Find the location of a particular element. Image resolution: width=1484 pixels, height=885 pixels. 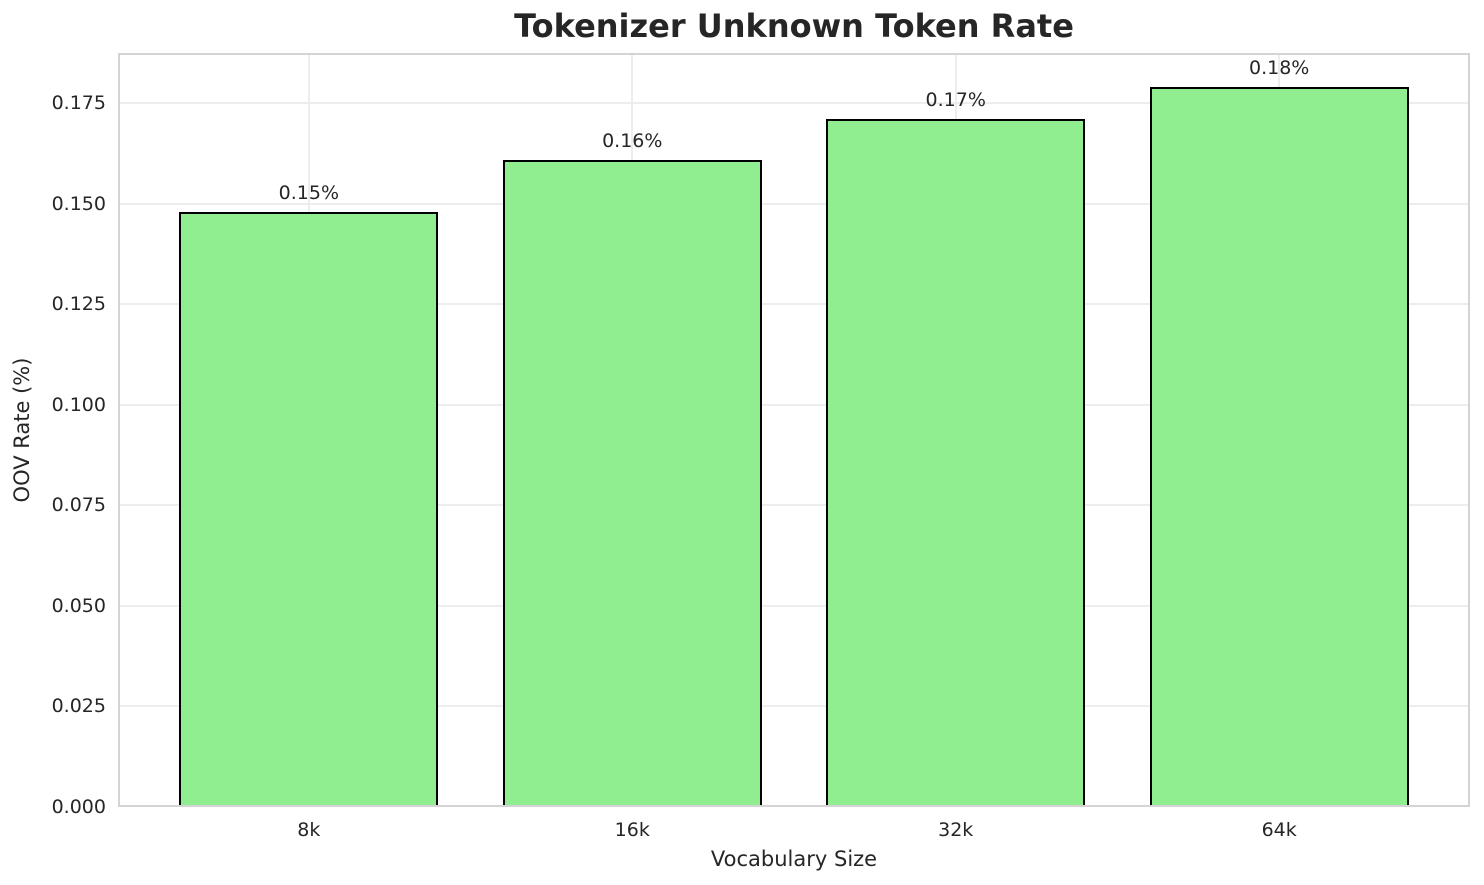

y-tick-label: 0.000 is located at coordinates (78, 807).